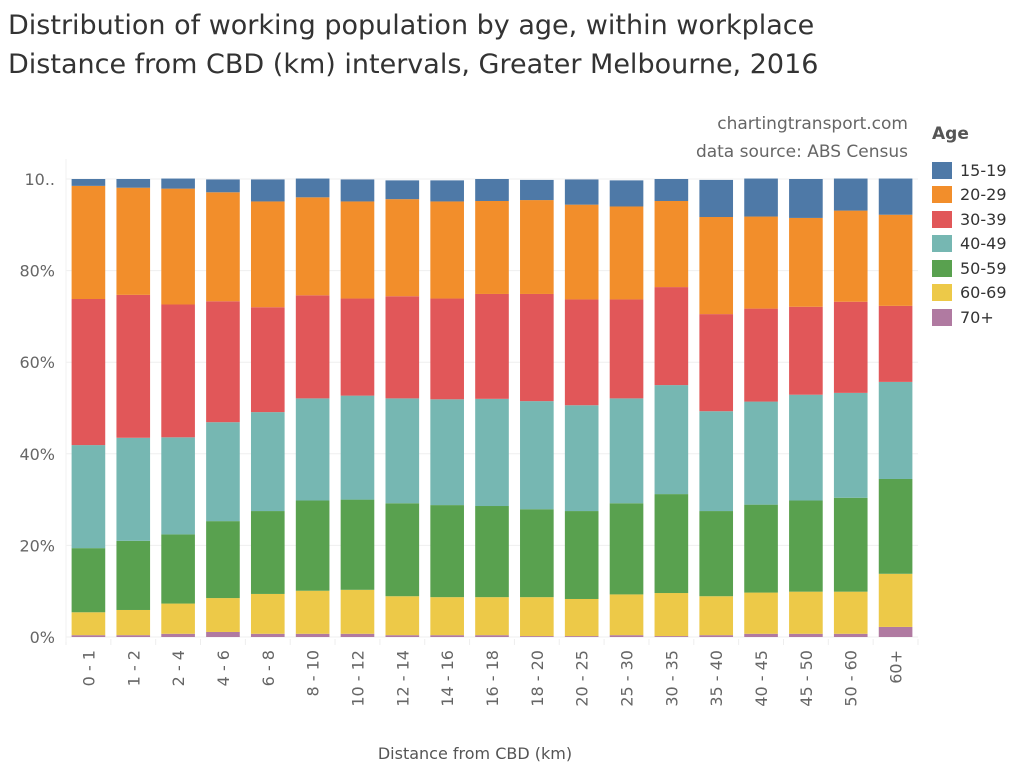  What do you see at coordinates (969, 219) in the screenshot?
I see `legend-item: 30-39` at bounding box center [969, 219].